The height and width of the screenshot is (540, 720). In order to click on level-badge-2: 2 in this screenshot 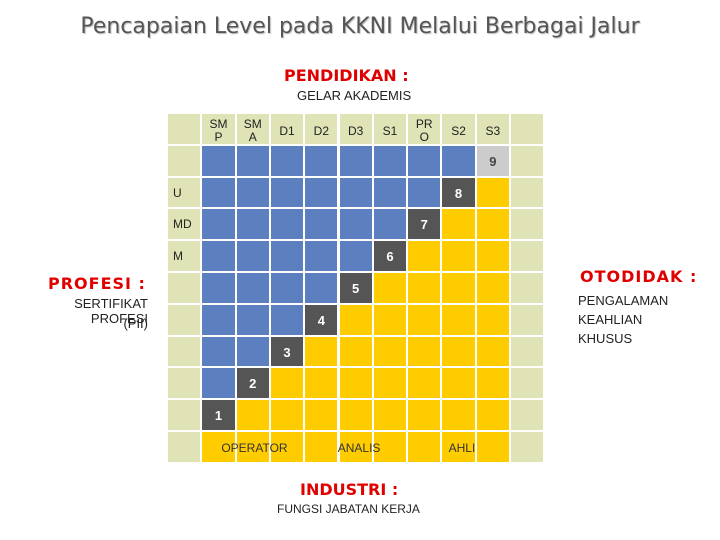, I will do `click(252, 383)`.